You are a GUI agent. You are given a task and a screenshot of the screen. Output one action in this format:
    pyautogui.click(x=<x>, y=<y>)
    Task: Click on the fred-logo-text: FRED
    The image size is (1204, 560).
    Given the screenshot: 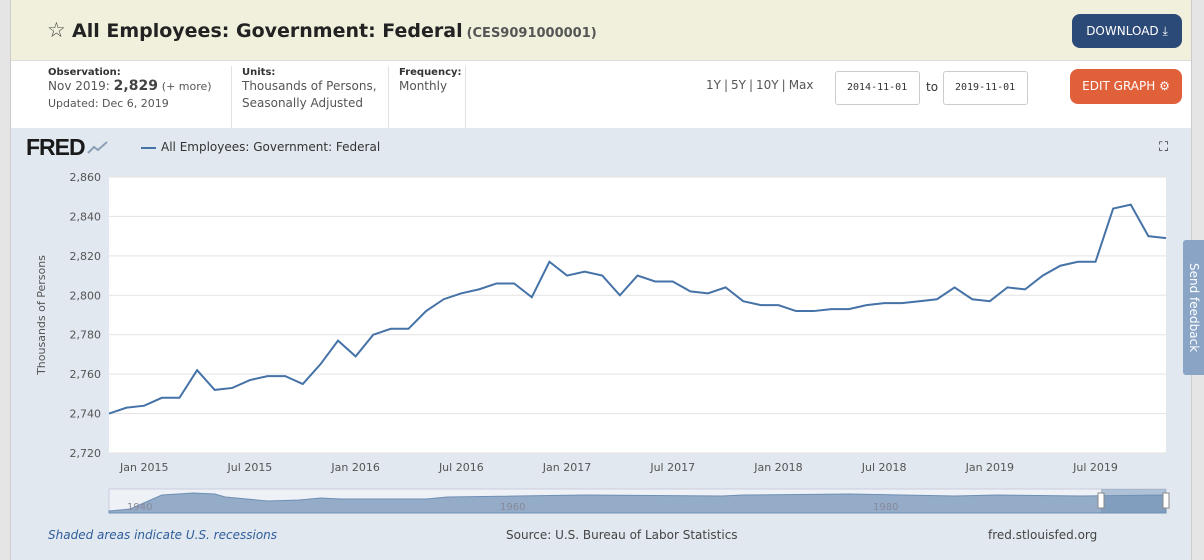 What is the action you would take?
    pyautogui.click(x=56, y=147)
    